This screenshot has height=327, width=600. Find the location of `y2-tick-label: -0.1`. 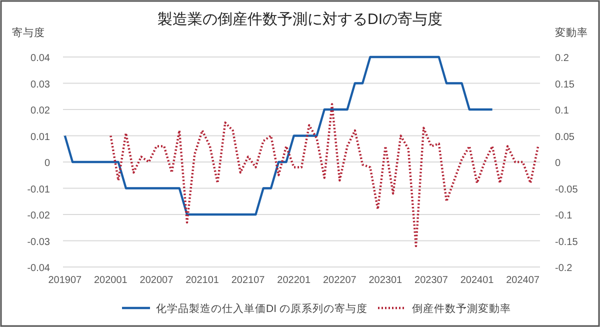

y2-tick-label: -0.1 is located at coordinates (564, 216).